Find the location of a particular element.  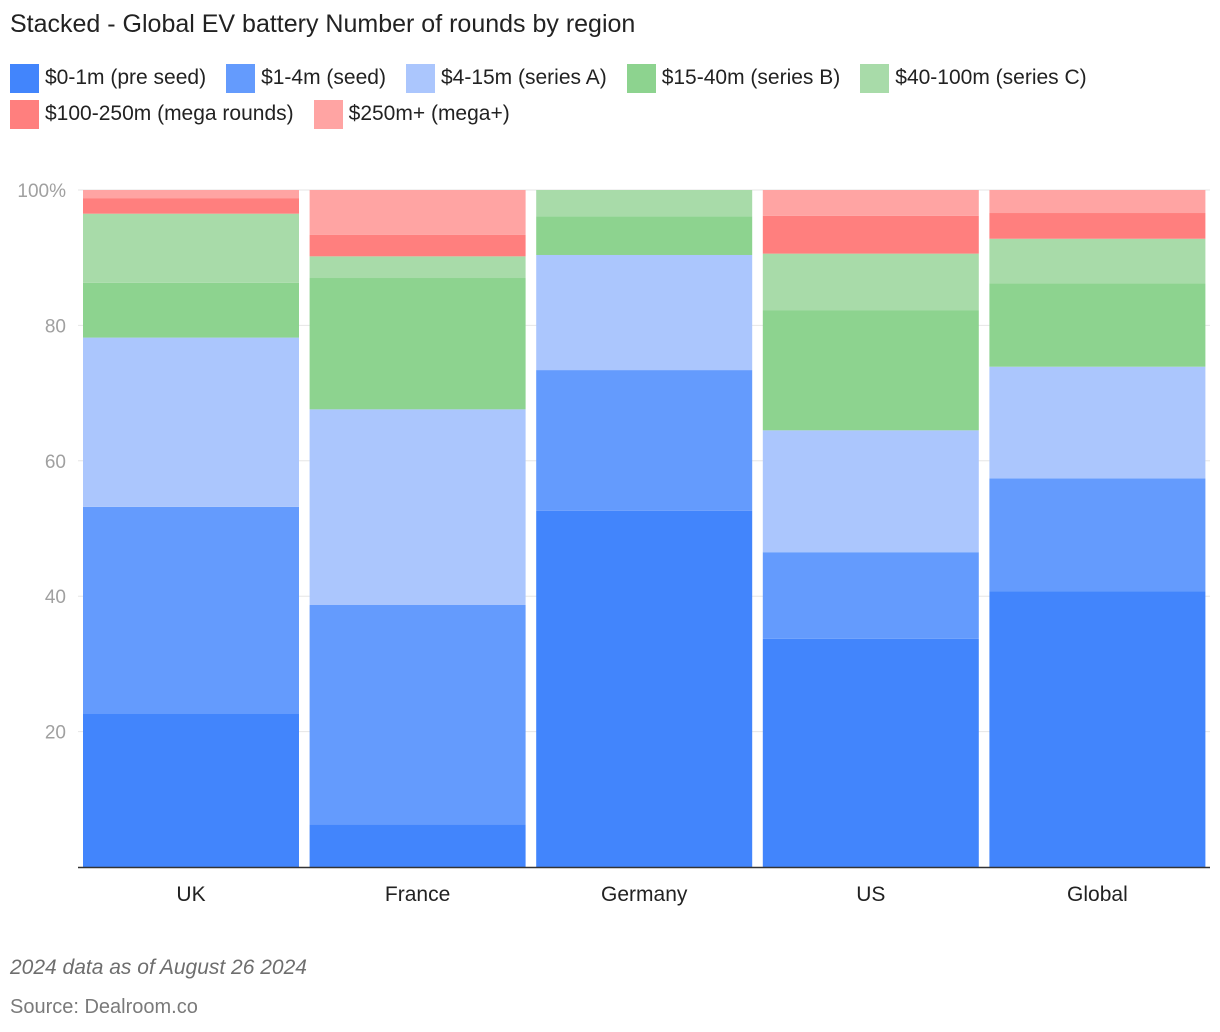

legend-label: $1-4m (seed) is located at coordinates (323, 77).